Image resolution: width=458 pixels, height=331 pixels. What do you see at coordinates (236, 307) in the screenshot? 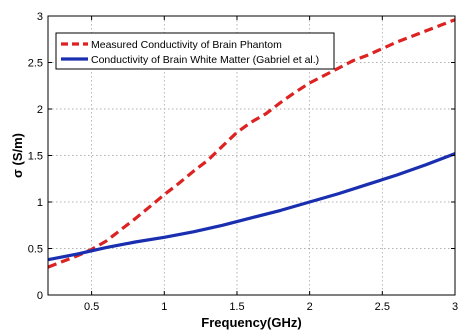
I see `x-tick-label: 1.5` at bounding box center [236, 307].